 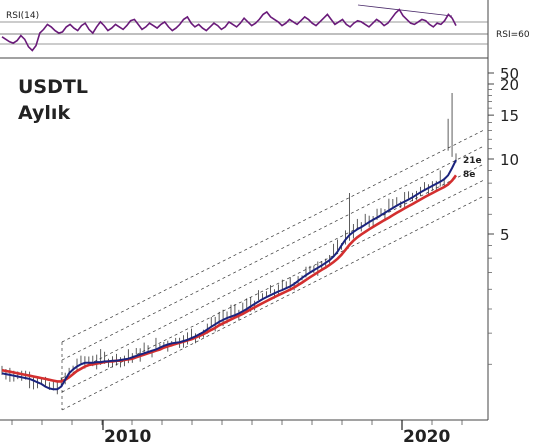 What do you see at coordinates (405, 10) in the screenshot?
I see `rsi-divergence-line` at bounding box center [405, 10].